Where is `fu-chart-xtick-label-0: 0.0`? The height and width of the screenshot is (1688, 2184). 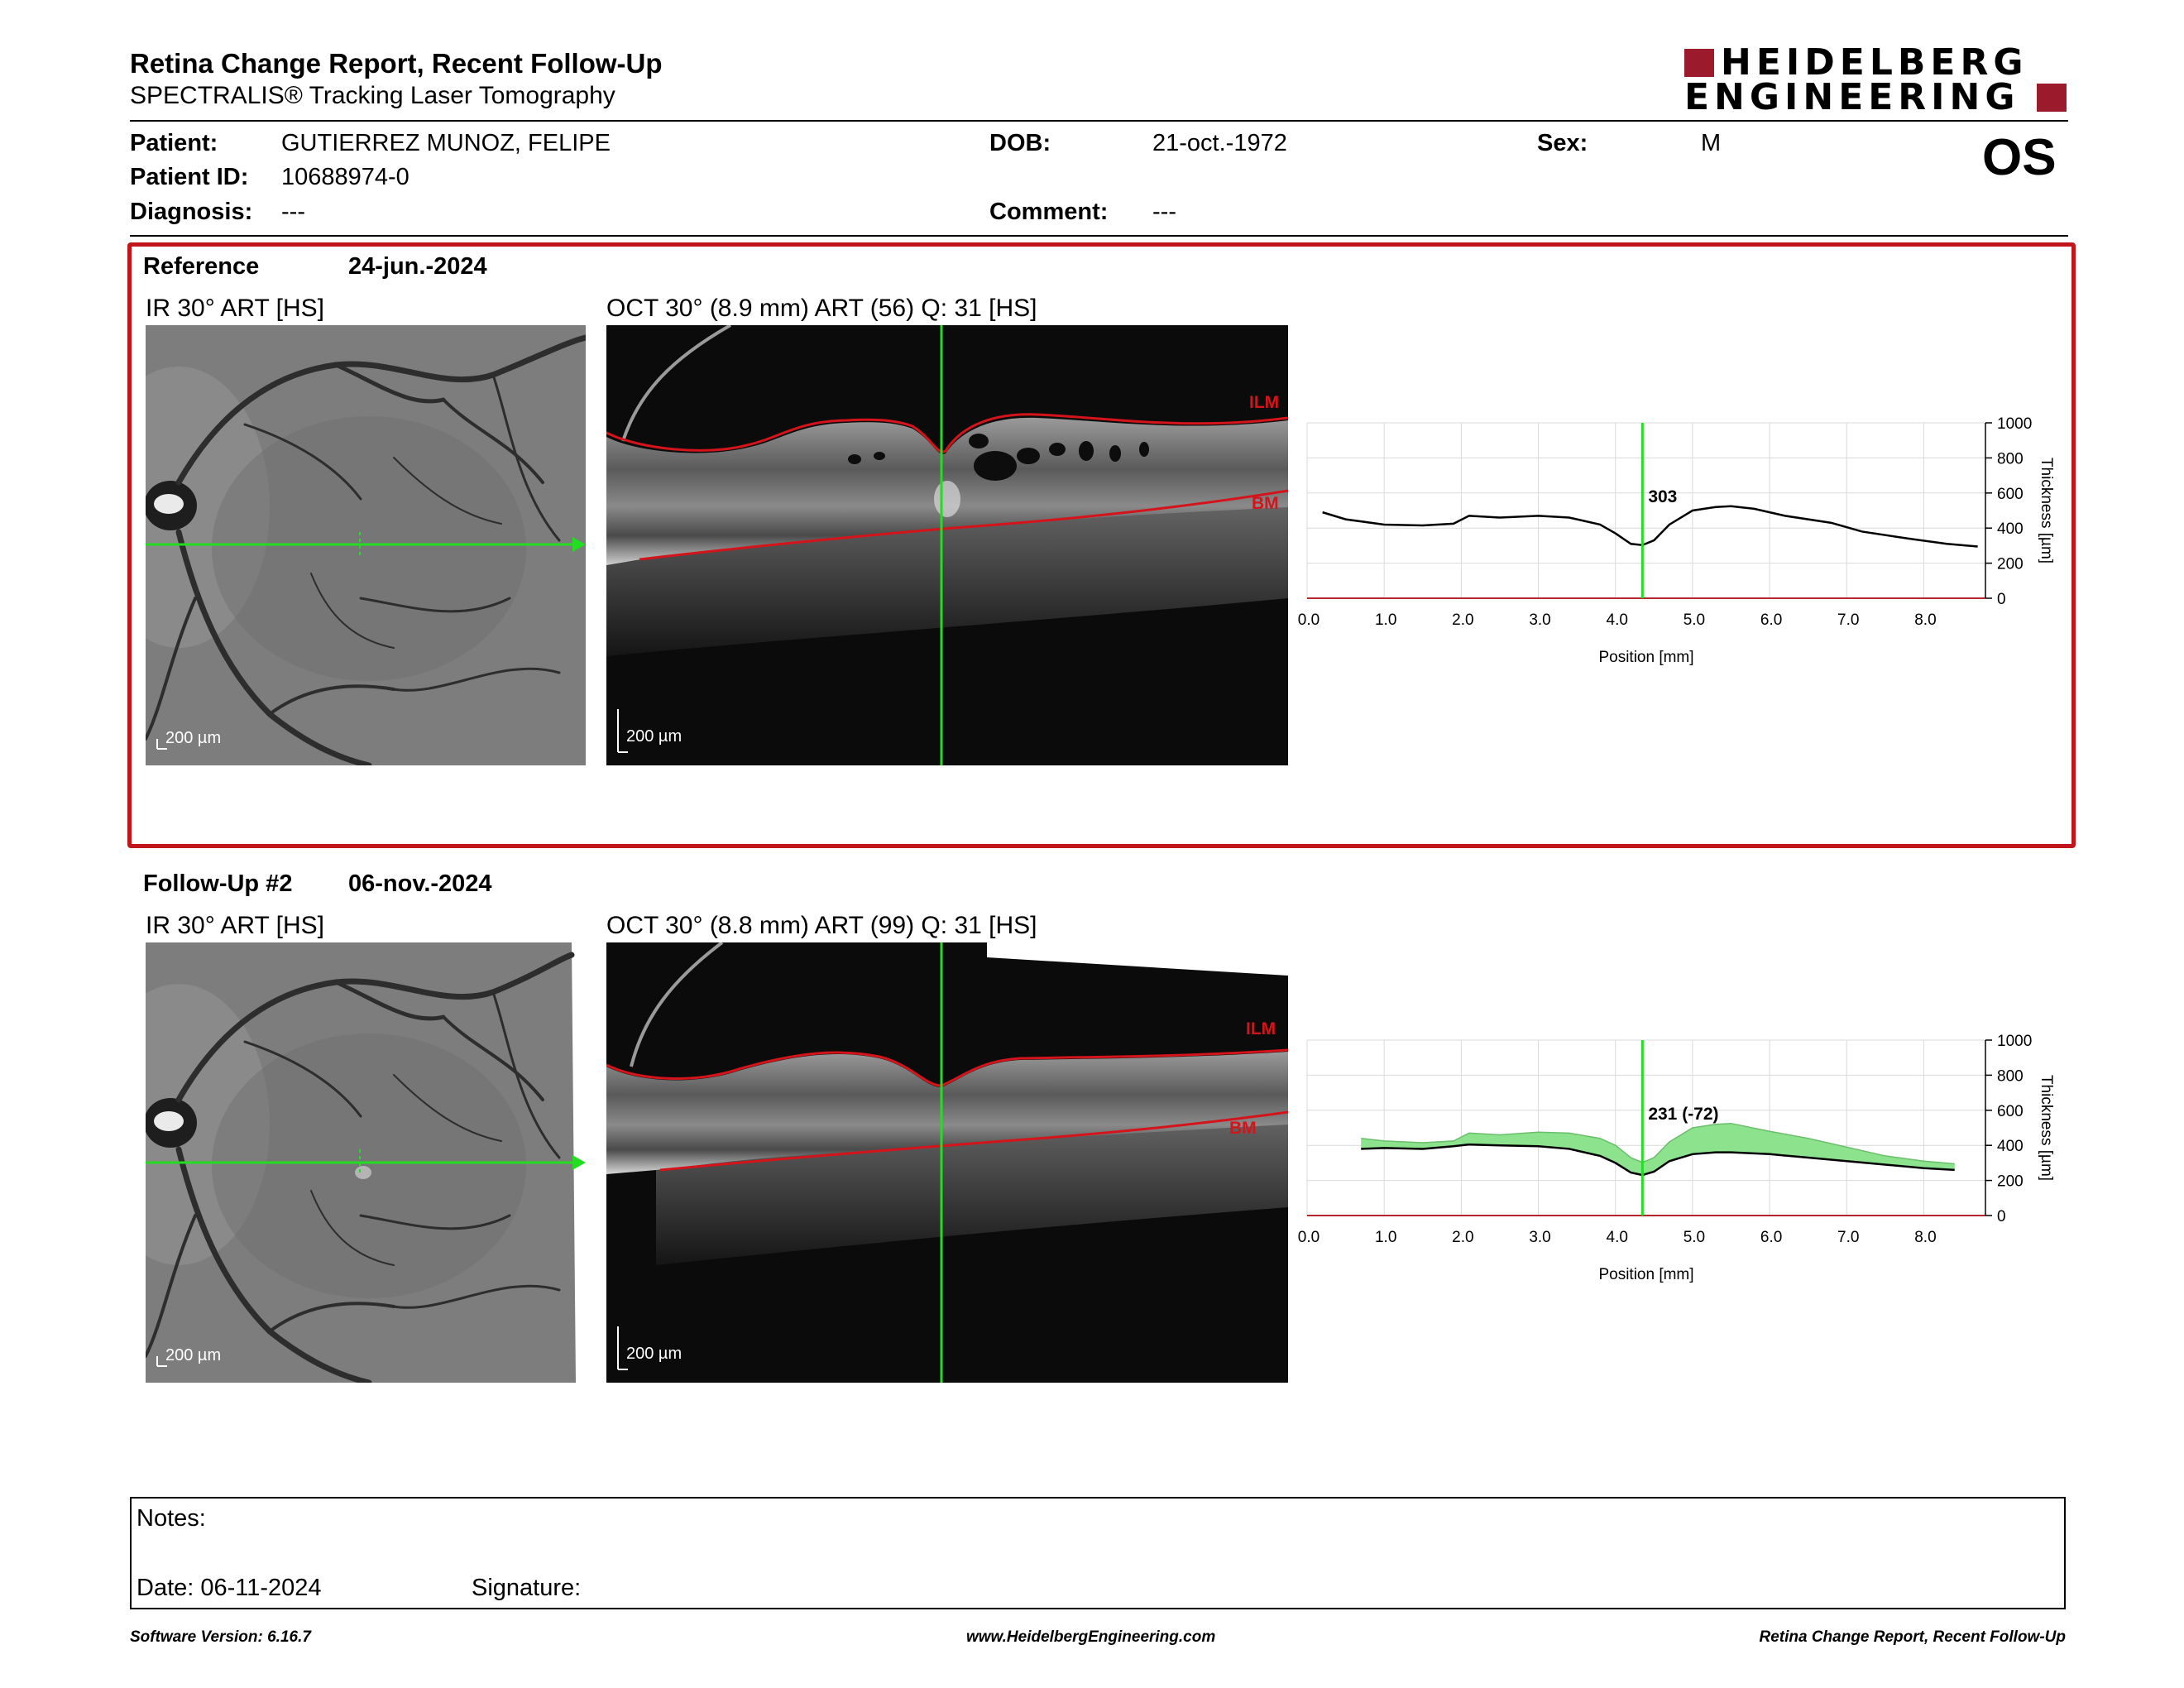 fu-chart-xtick-label-0: 0.0 is located at coordinates (1309, 1237).